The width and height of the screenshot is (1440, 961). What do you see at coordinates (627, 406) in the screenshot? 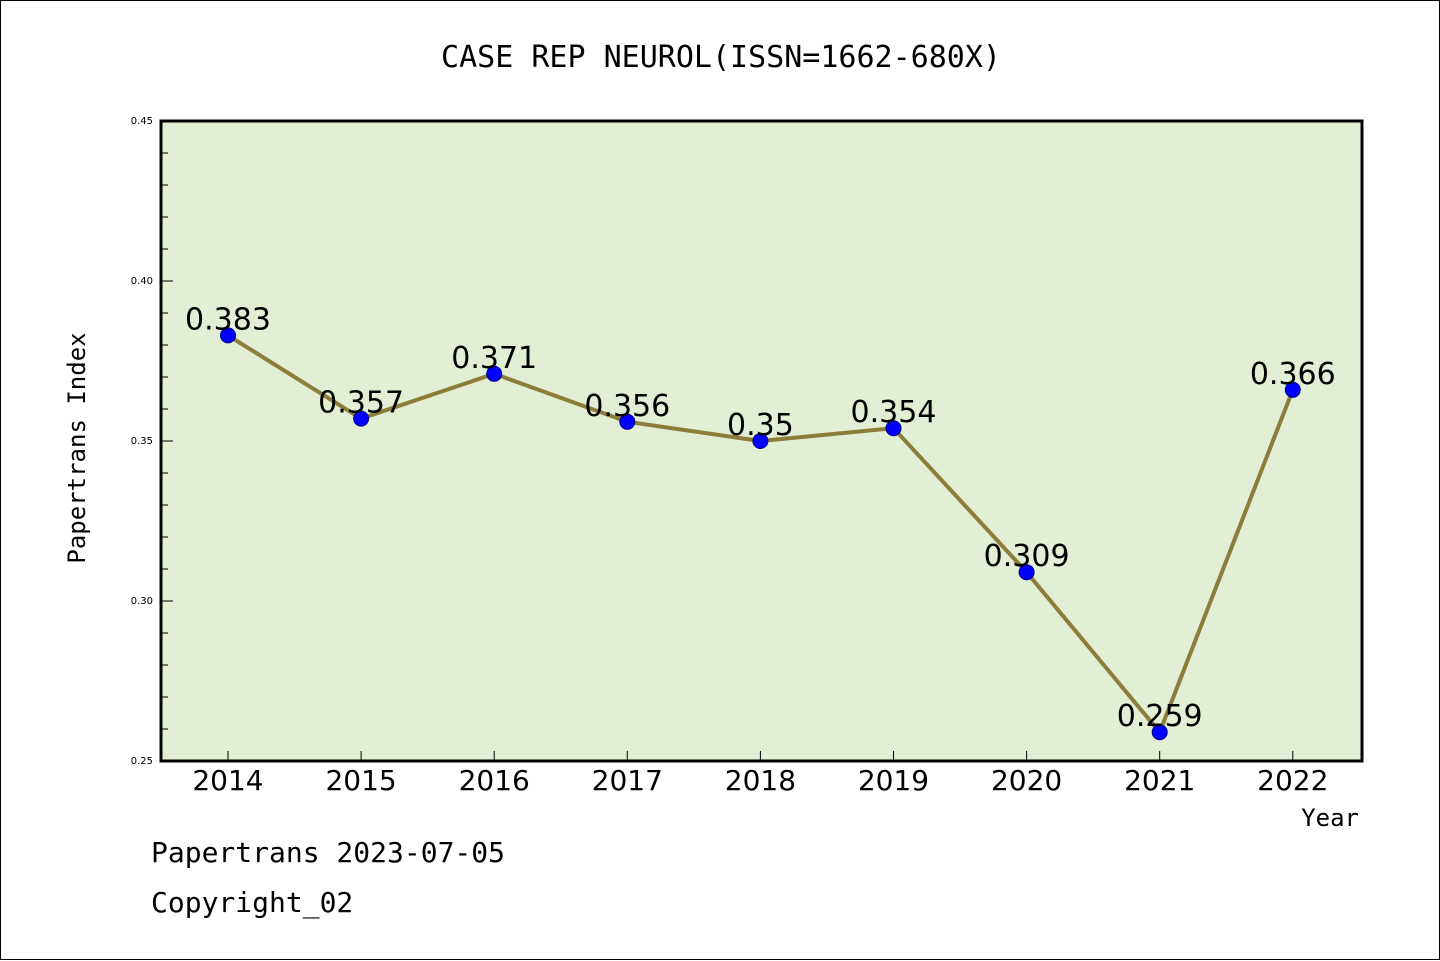
I see `data-label: 0.356` at bounding box center [627, 406].